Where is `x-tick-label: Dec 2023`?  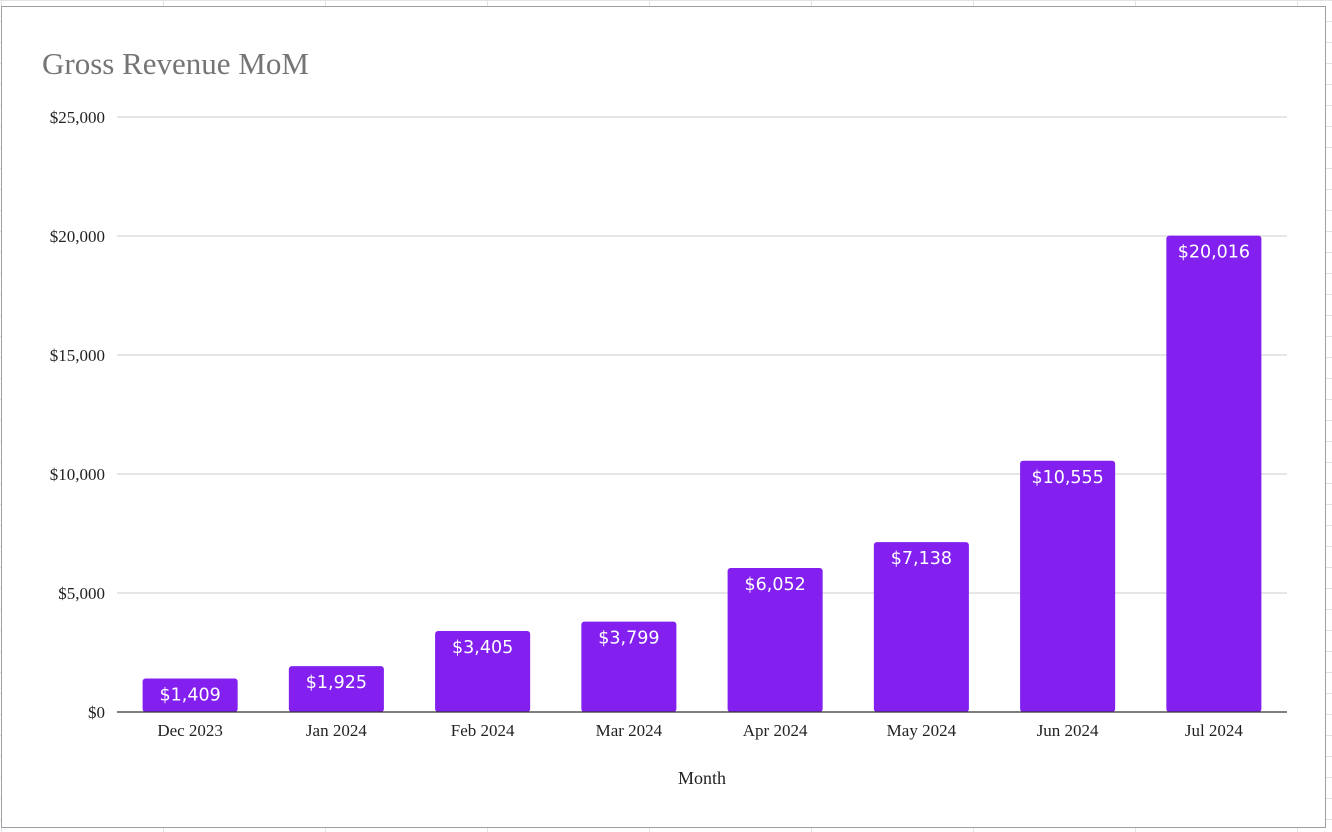
x-tick-label: Dec 2023 is located at coordinates (190, 730).